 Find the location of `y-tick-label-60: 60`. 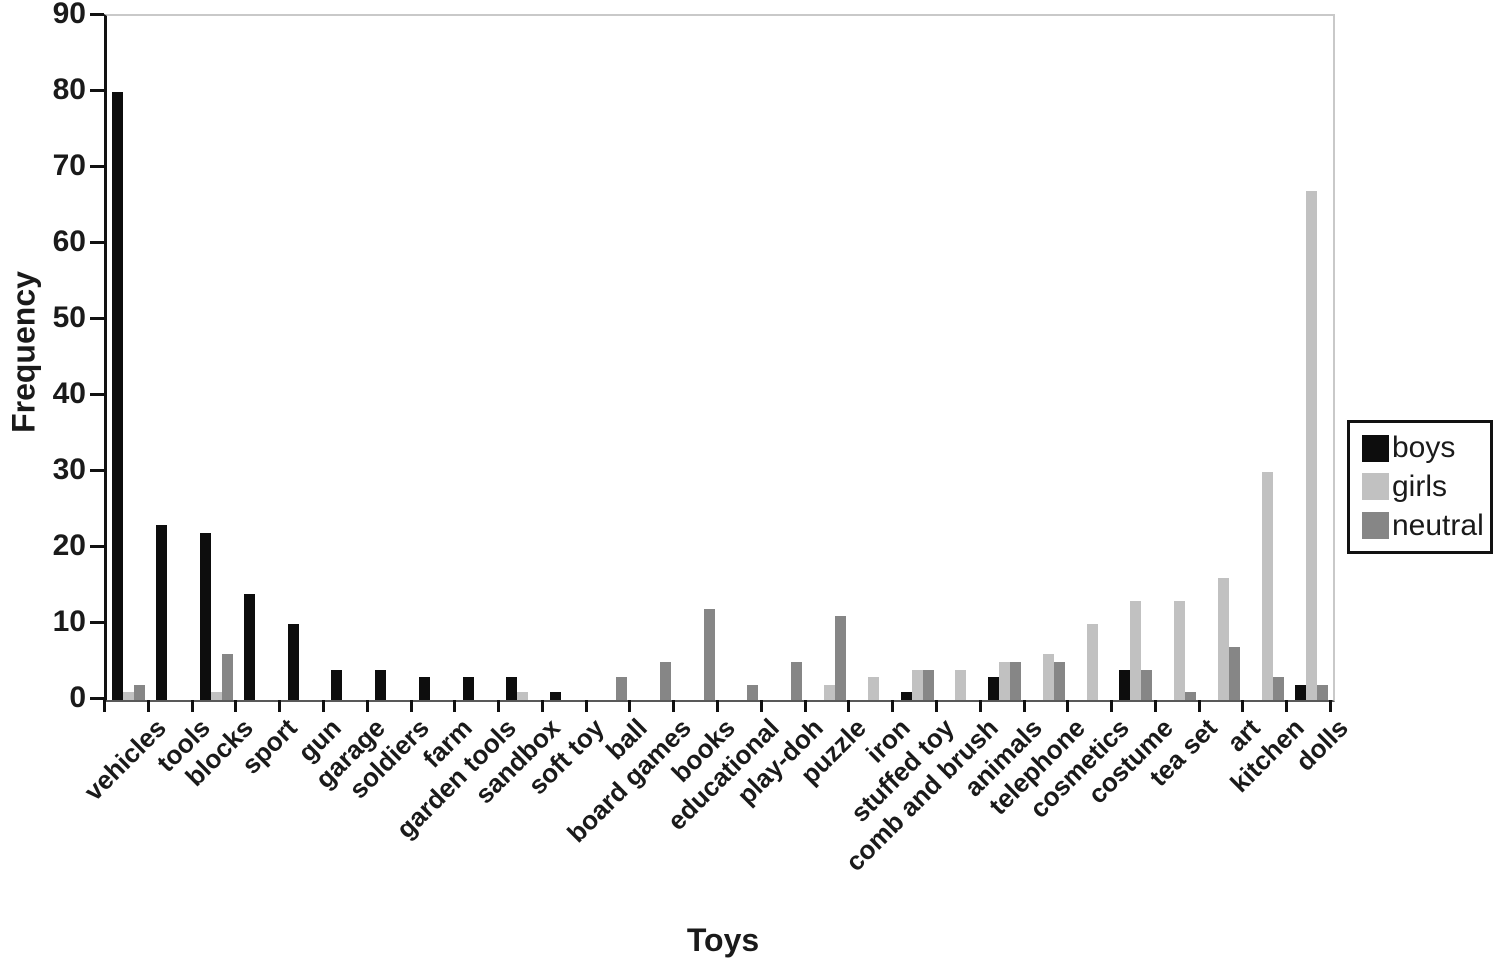

y-tick-label-60: 60 is located at coordinates (69, 241).